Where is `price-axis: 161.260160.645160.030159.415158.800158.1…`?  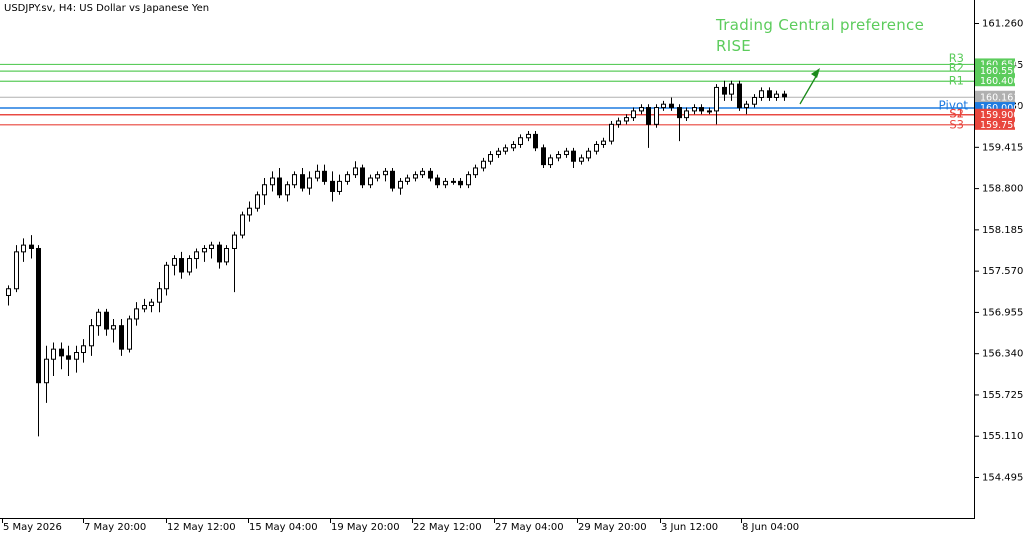
price-axis: 161.260160.645160.030159.415158.800158.1… is located at coordinates (998, 251).